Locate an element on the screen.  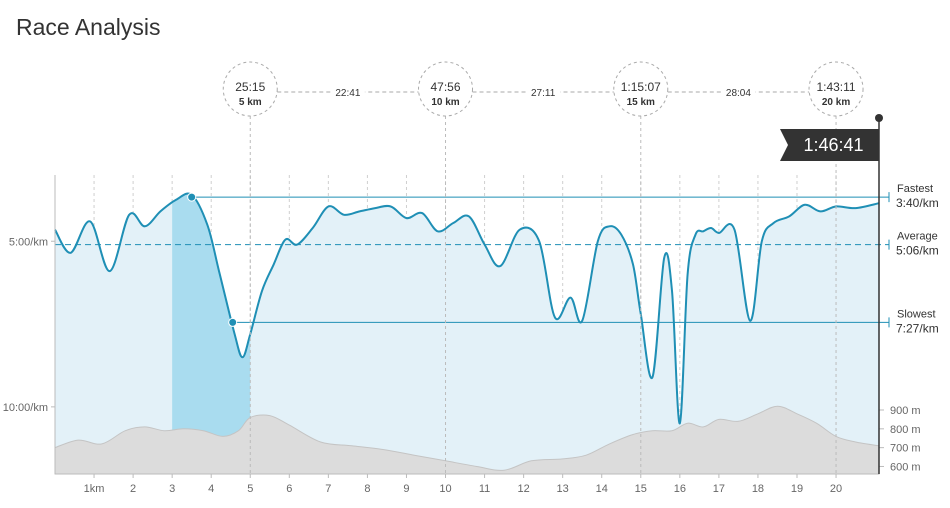
slowest-marker is located at coordinates (233, 322).